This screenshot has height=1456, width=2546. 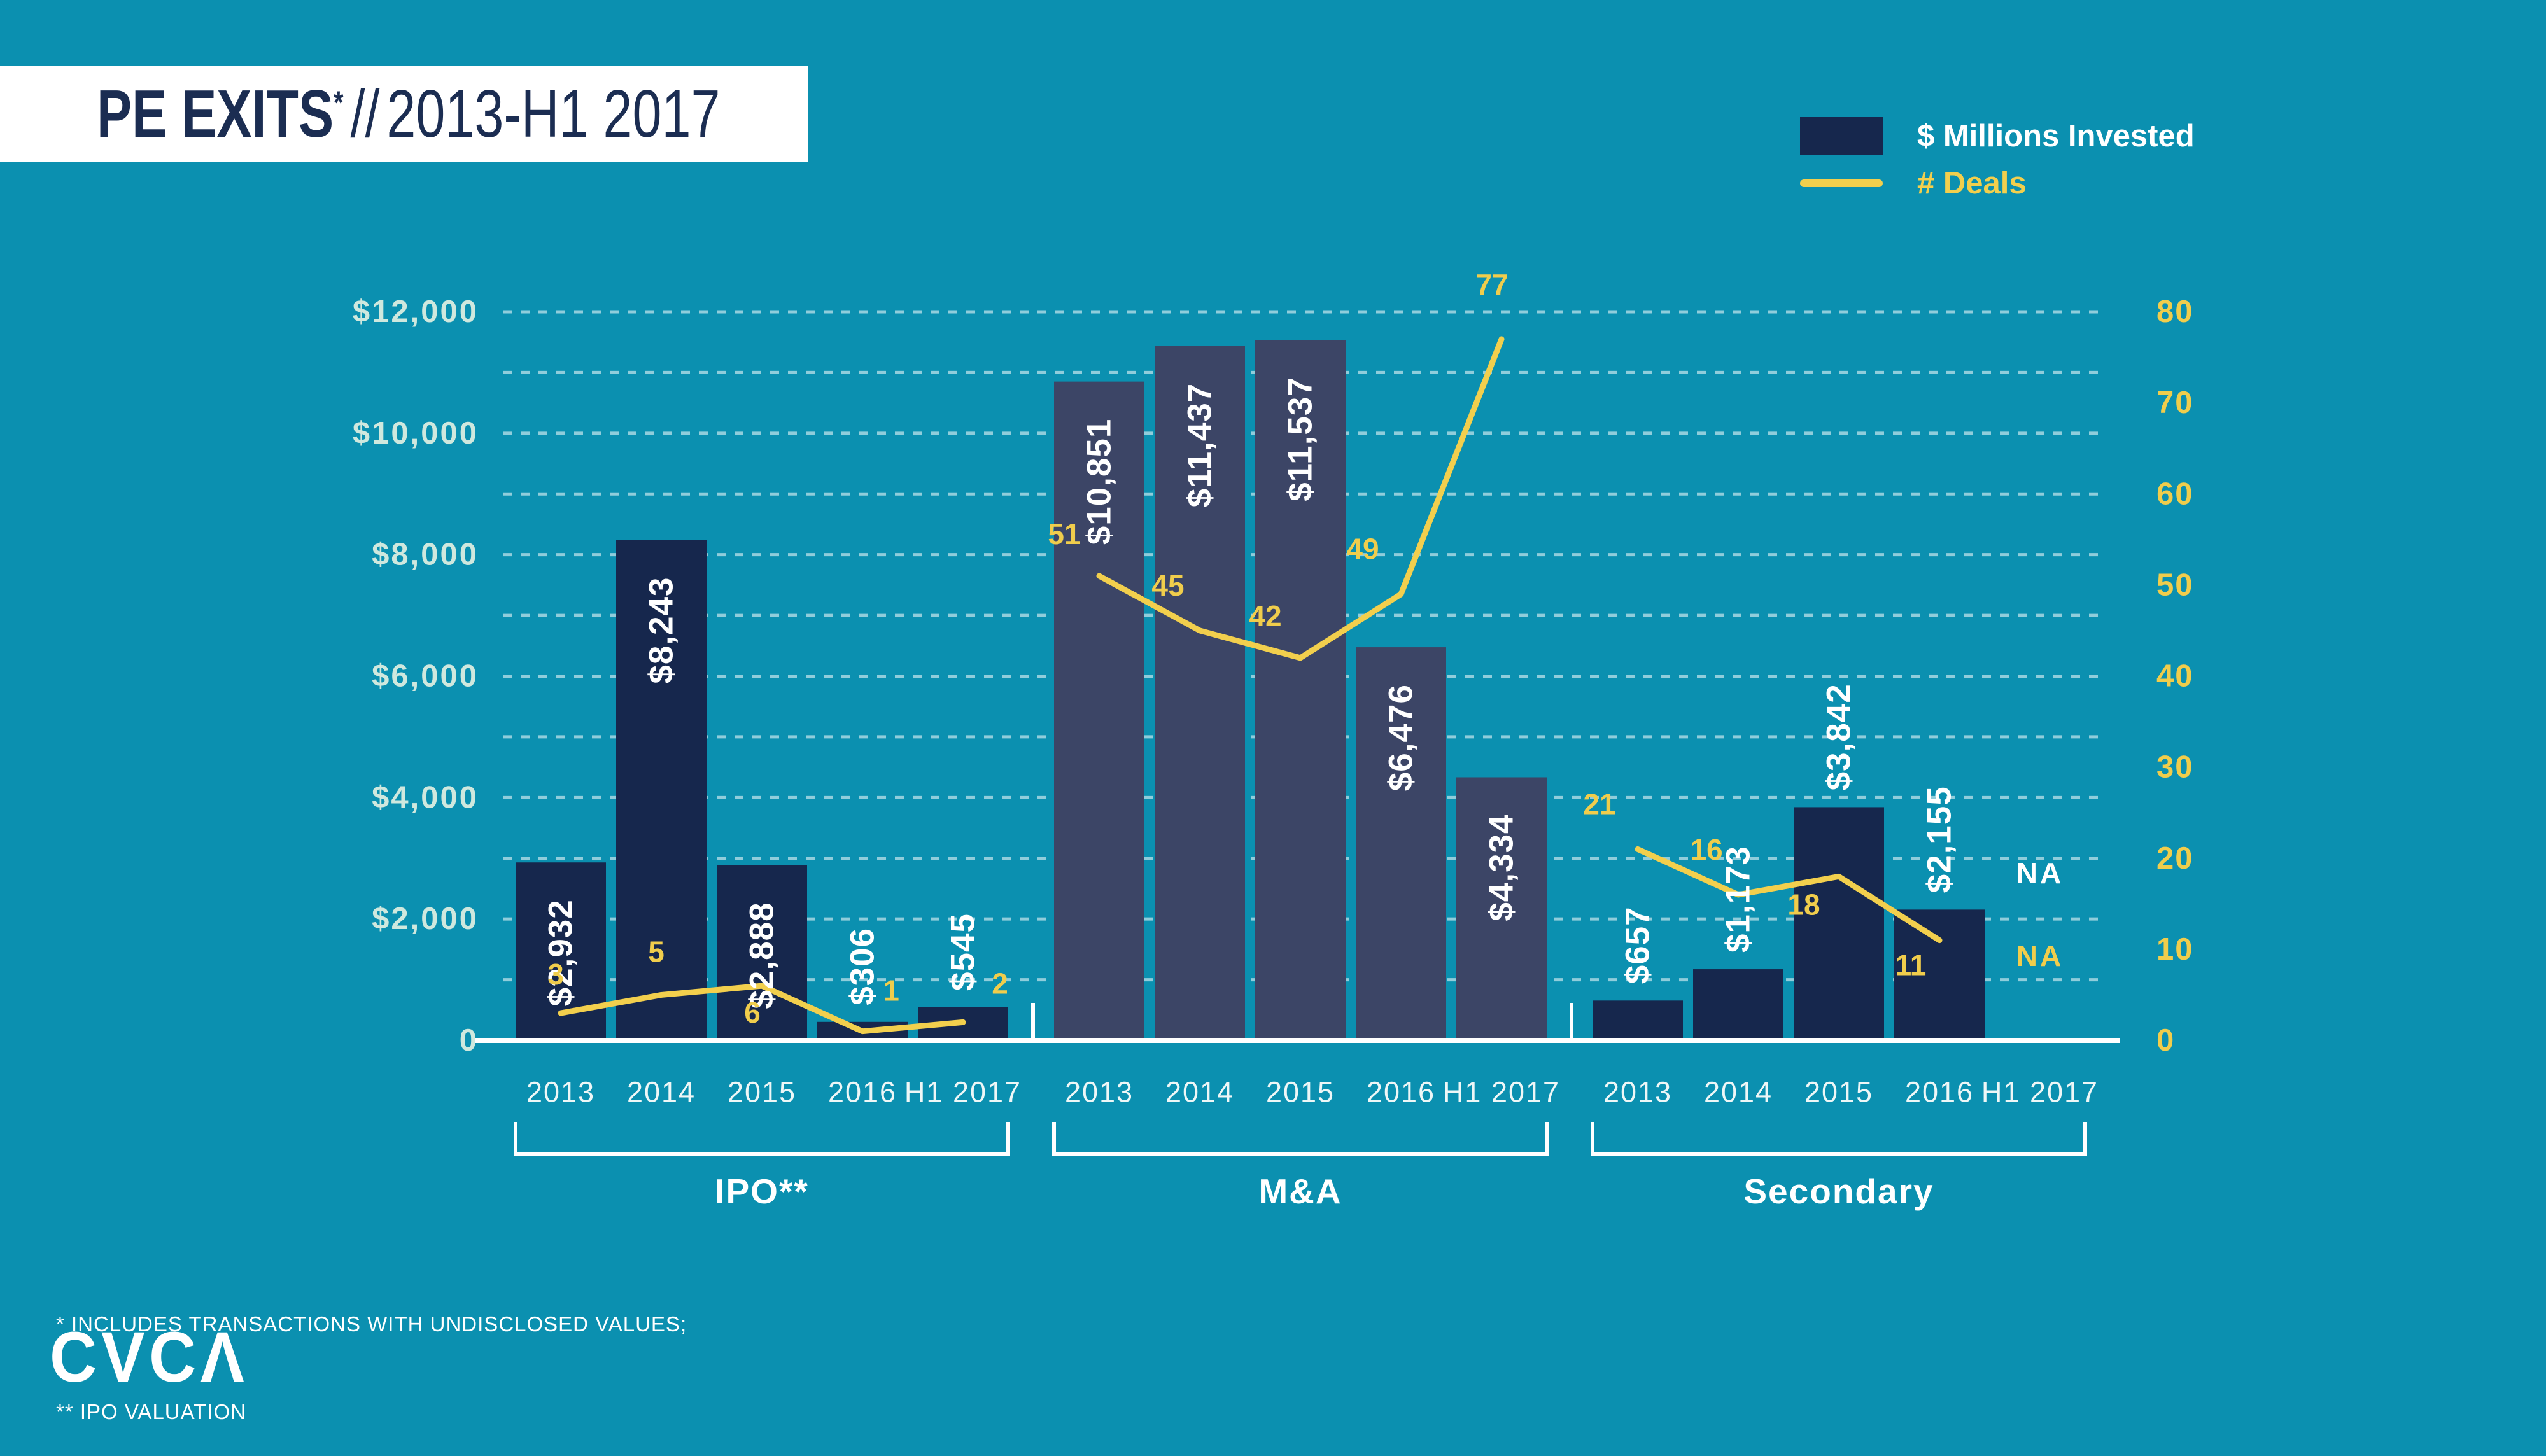 What do you see at coordinates (416, 312) in the screenshot?
I see `left-axis-tick-label: $12,000` at bounding box center [416, 312].